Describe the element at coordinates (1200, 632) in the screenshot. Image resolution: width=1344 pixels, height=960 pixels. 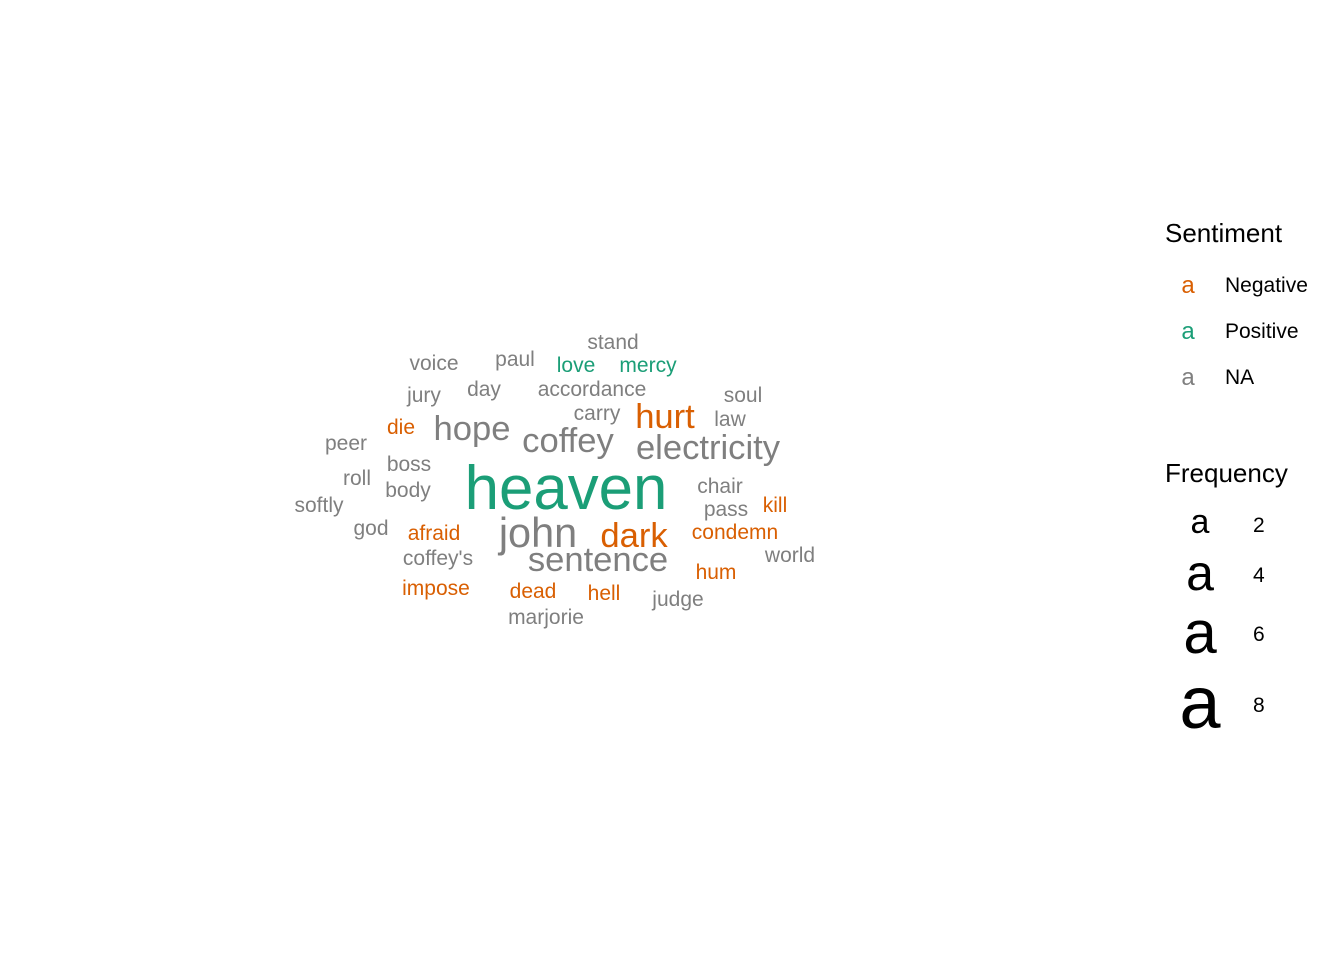
I see `frequency-key-glyph-6: a` at that location.